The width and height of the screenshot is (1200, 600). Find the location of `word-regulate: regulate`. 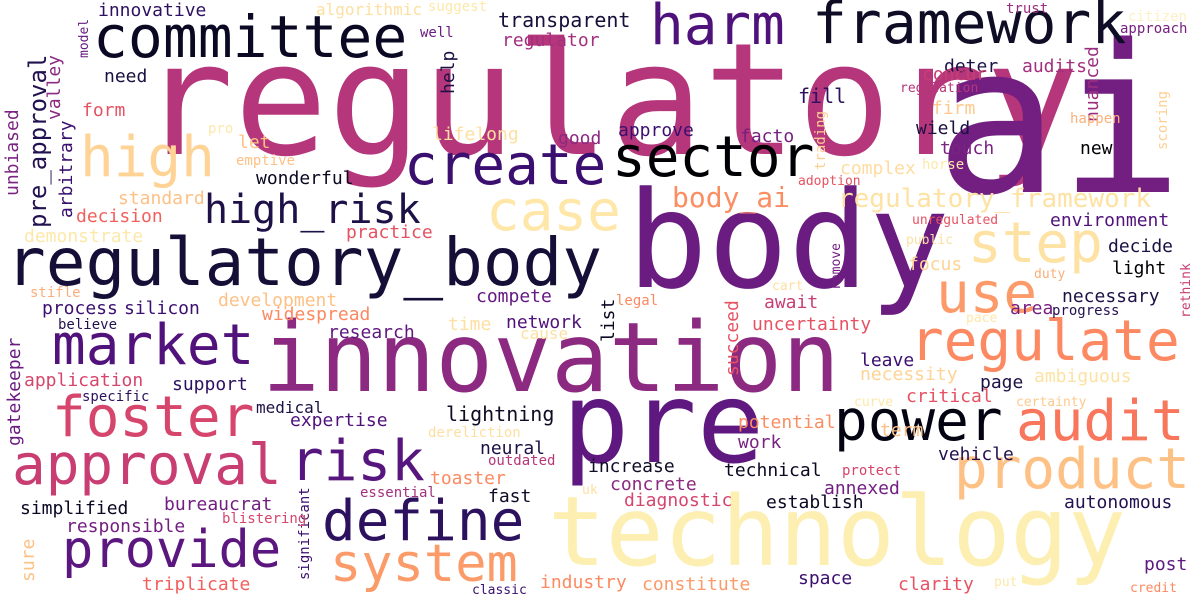

word-regulate: regulate is located at coordinates (1045, 341).